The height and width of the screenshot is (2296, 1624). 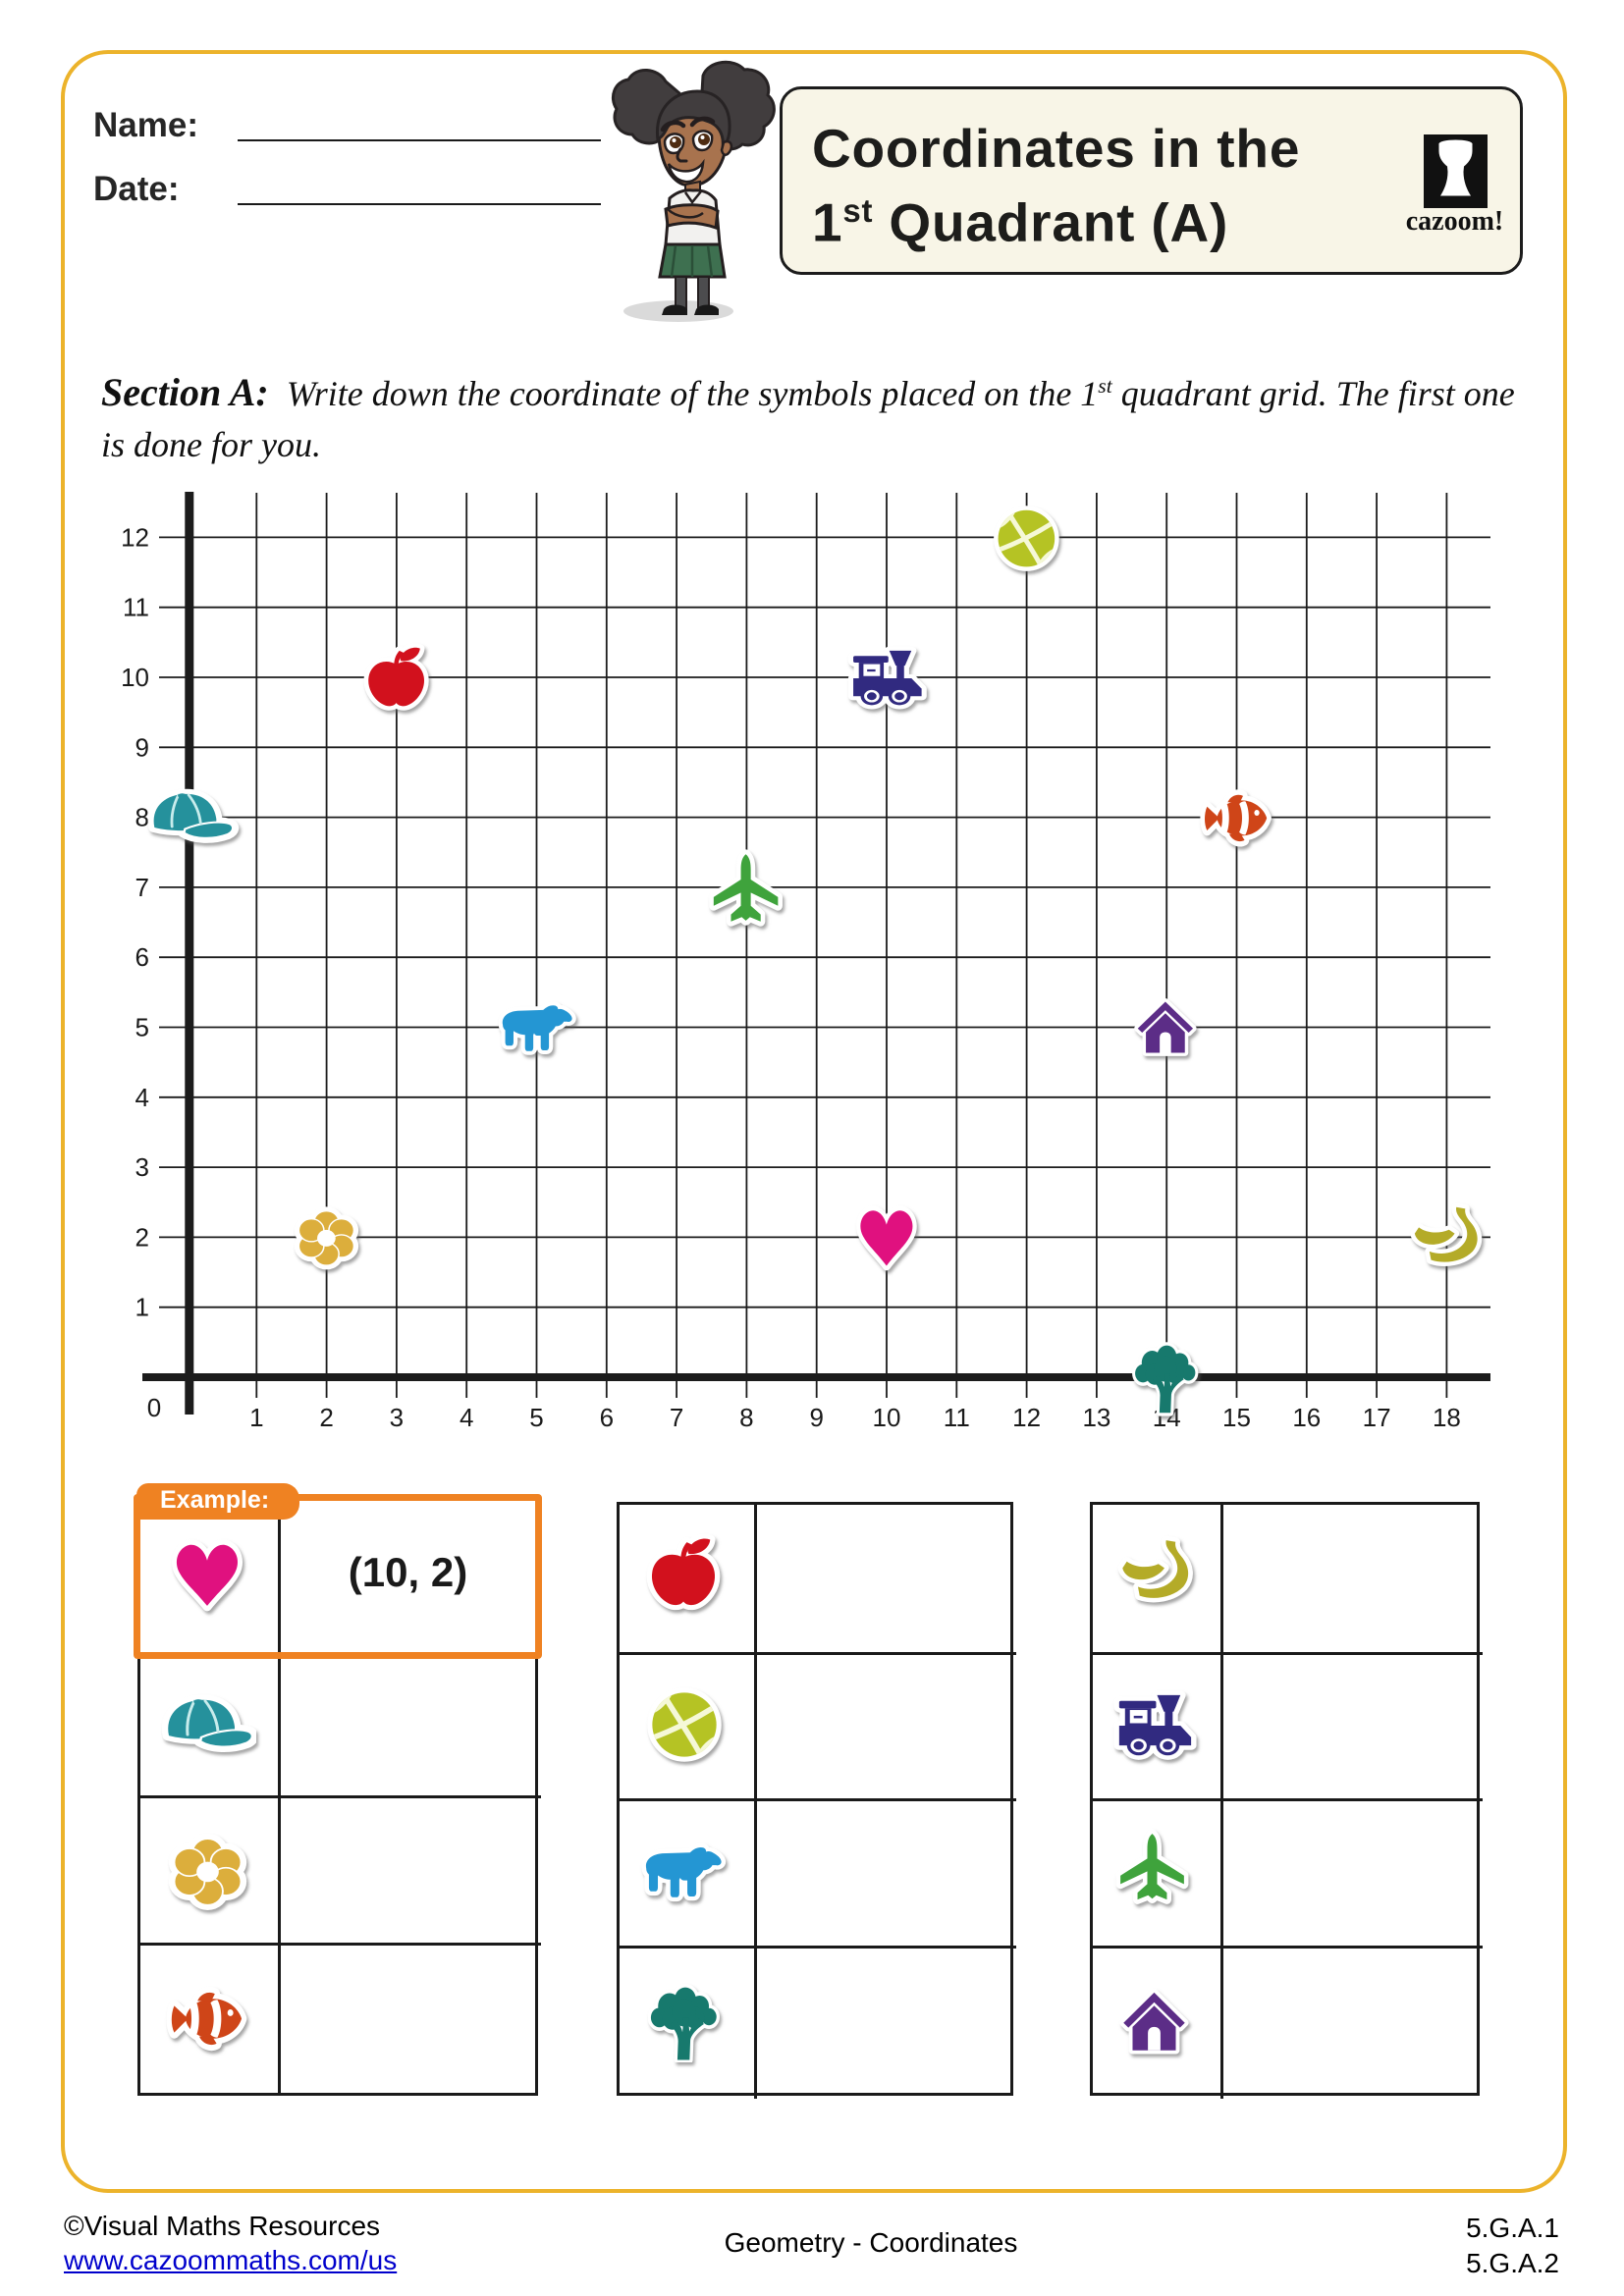 I want to click on svg-text: 0, so click(x=154, y=1407).